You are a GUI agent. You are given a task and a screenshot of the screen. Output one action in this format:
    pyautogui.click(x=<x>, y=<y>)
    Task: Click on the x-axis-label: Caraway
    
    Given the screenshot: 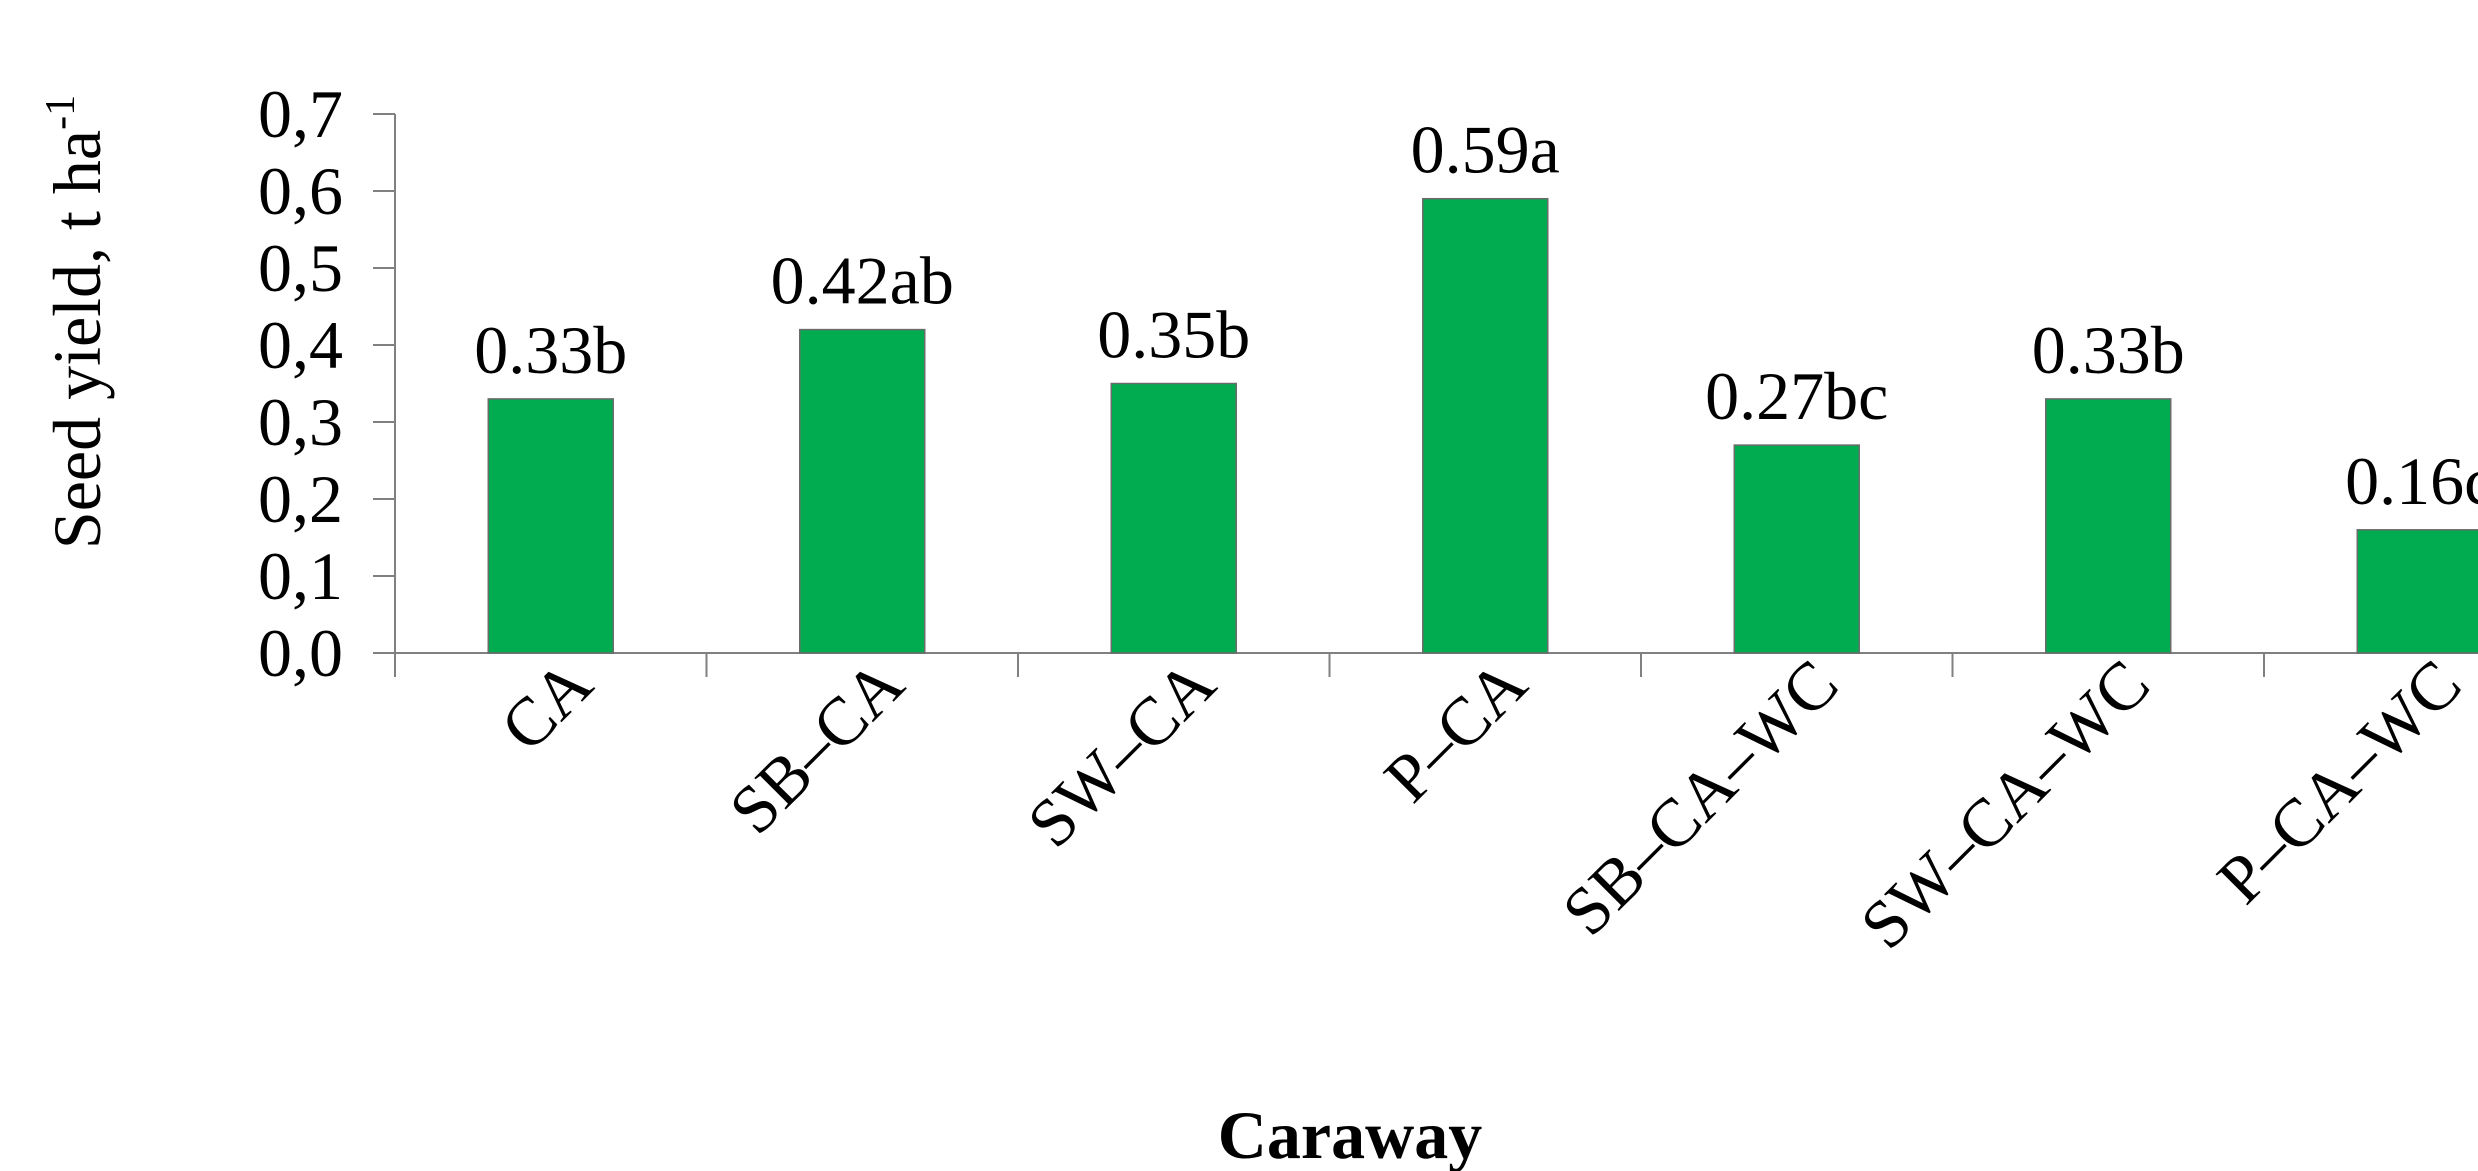 What is the action you would take?
    pyautogui.click(x=1350, y=1134)
    